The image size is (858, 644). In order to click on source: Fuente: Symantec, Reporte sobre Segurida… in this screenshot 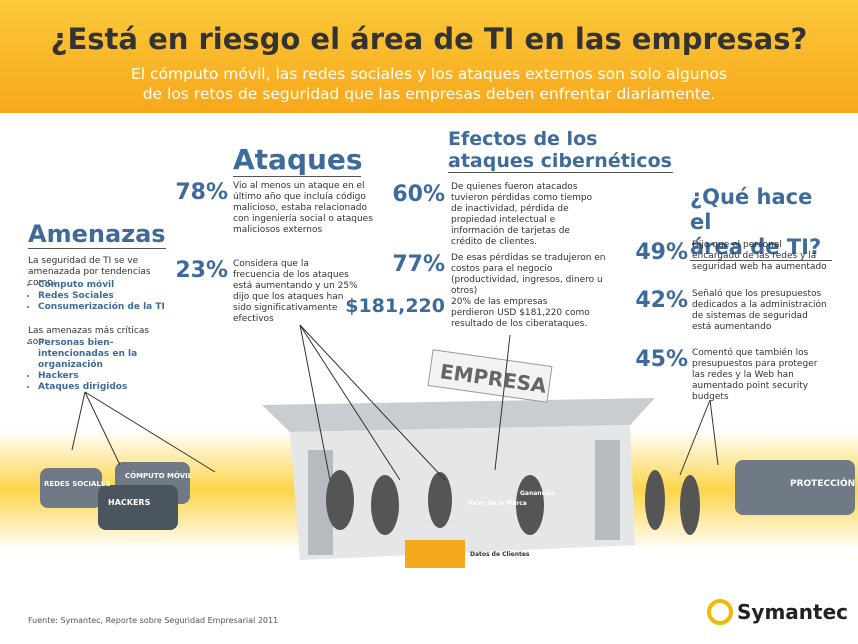, I will do `click(153, 620)`.